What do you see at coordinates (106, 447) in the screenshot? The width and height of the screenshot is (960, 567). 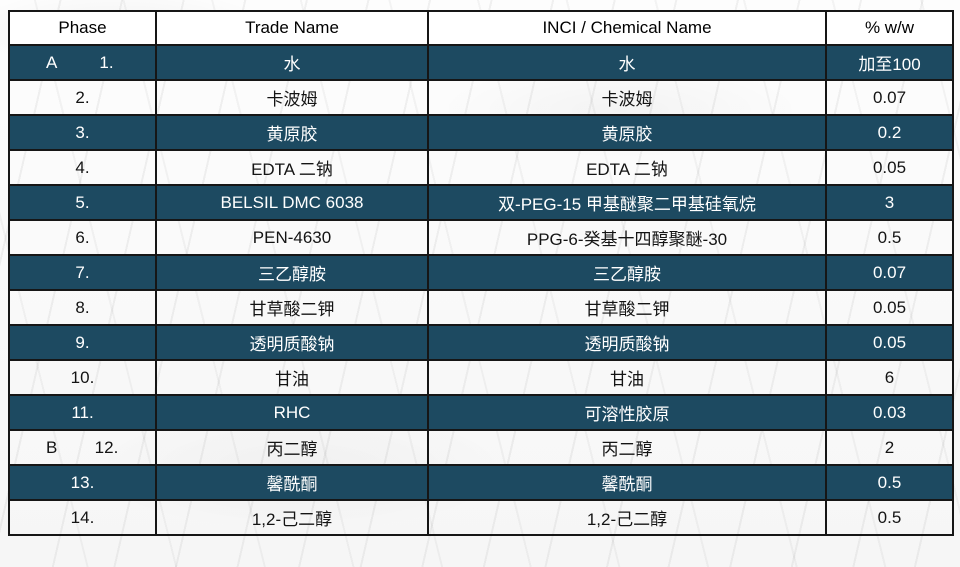 I see `row-number: 12.` at bounding box center [106, 447].